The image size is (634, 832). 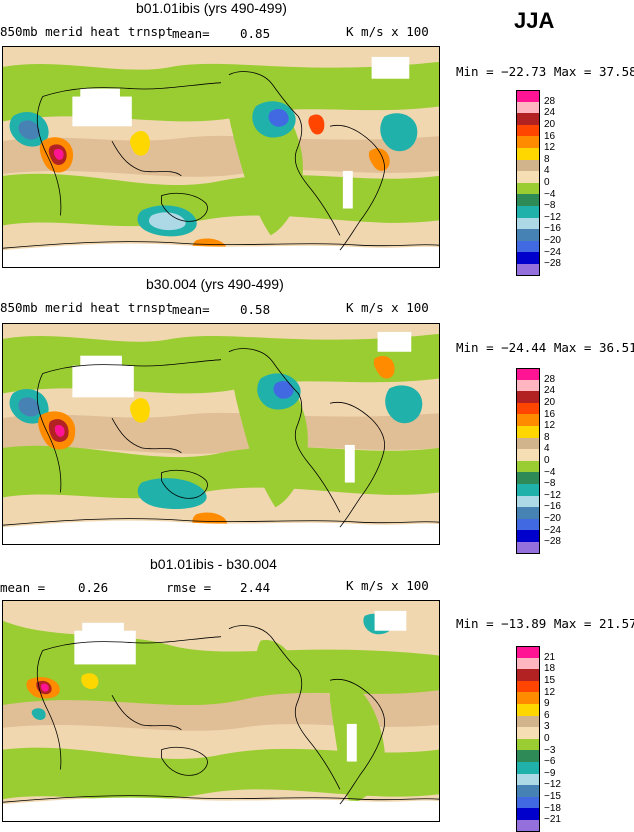 What do you see at coordinates (550, 680) in the screenshot?
I see `legend-label: 15` at bounding box center [550, 680].